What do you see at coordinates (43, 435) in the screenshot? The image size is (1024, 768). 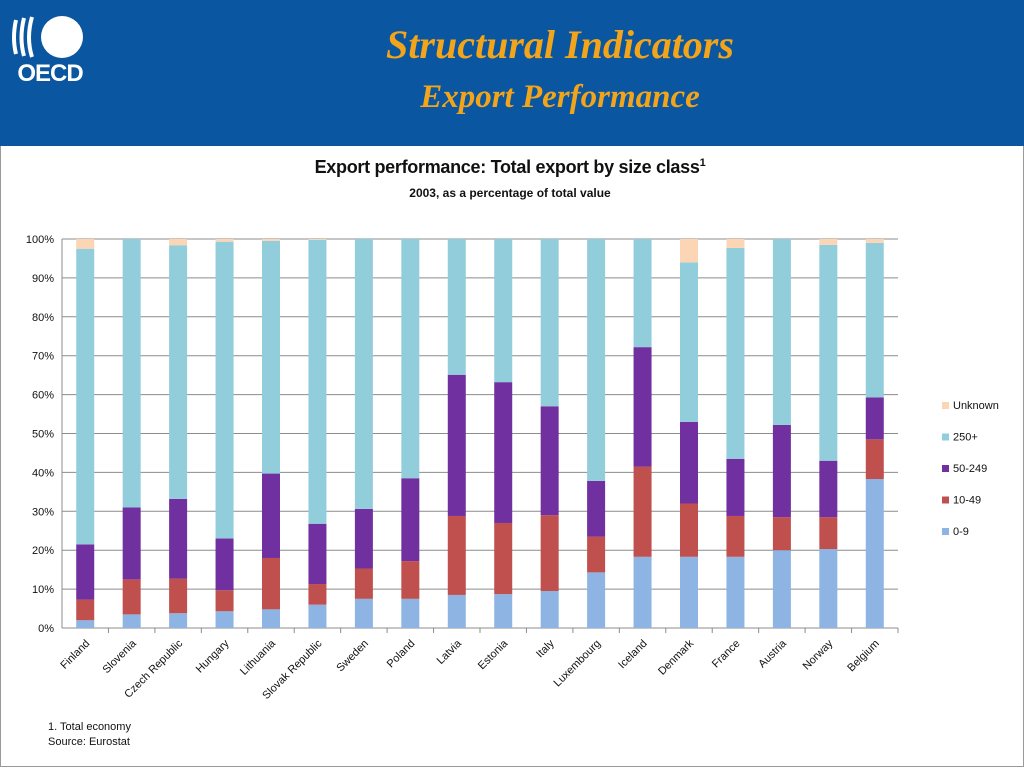 I see `y-tick-label: 50%` at bounding box center [43, 435].